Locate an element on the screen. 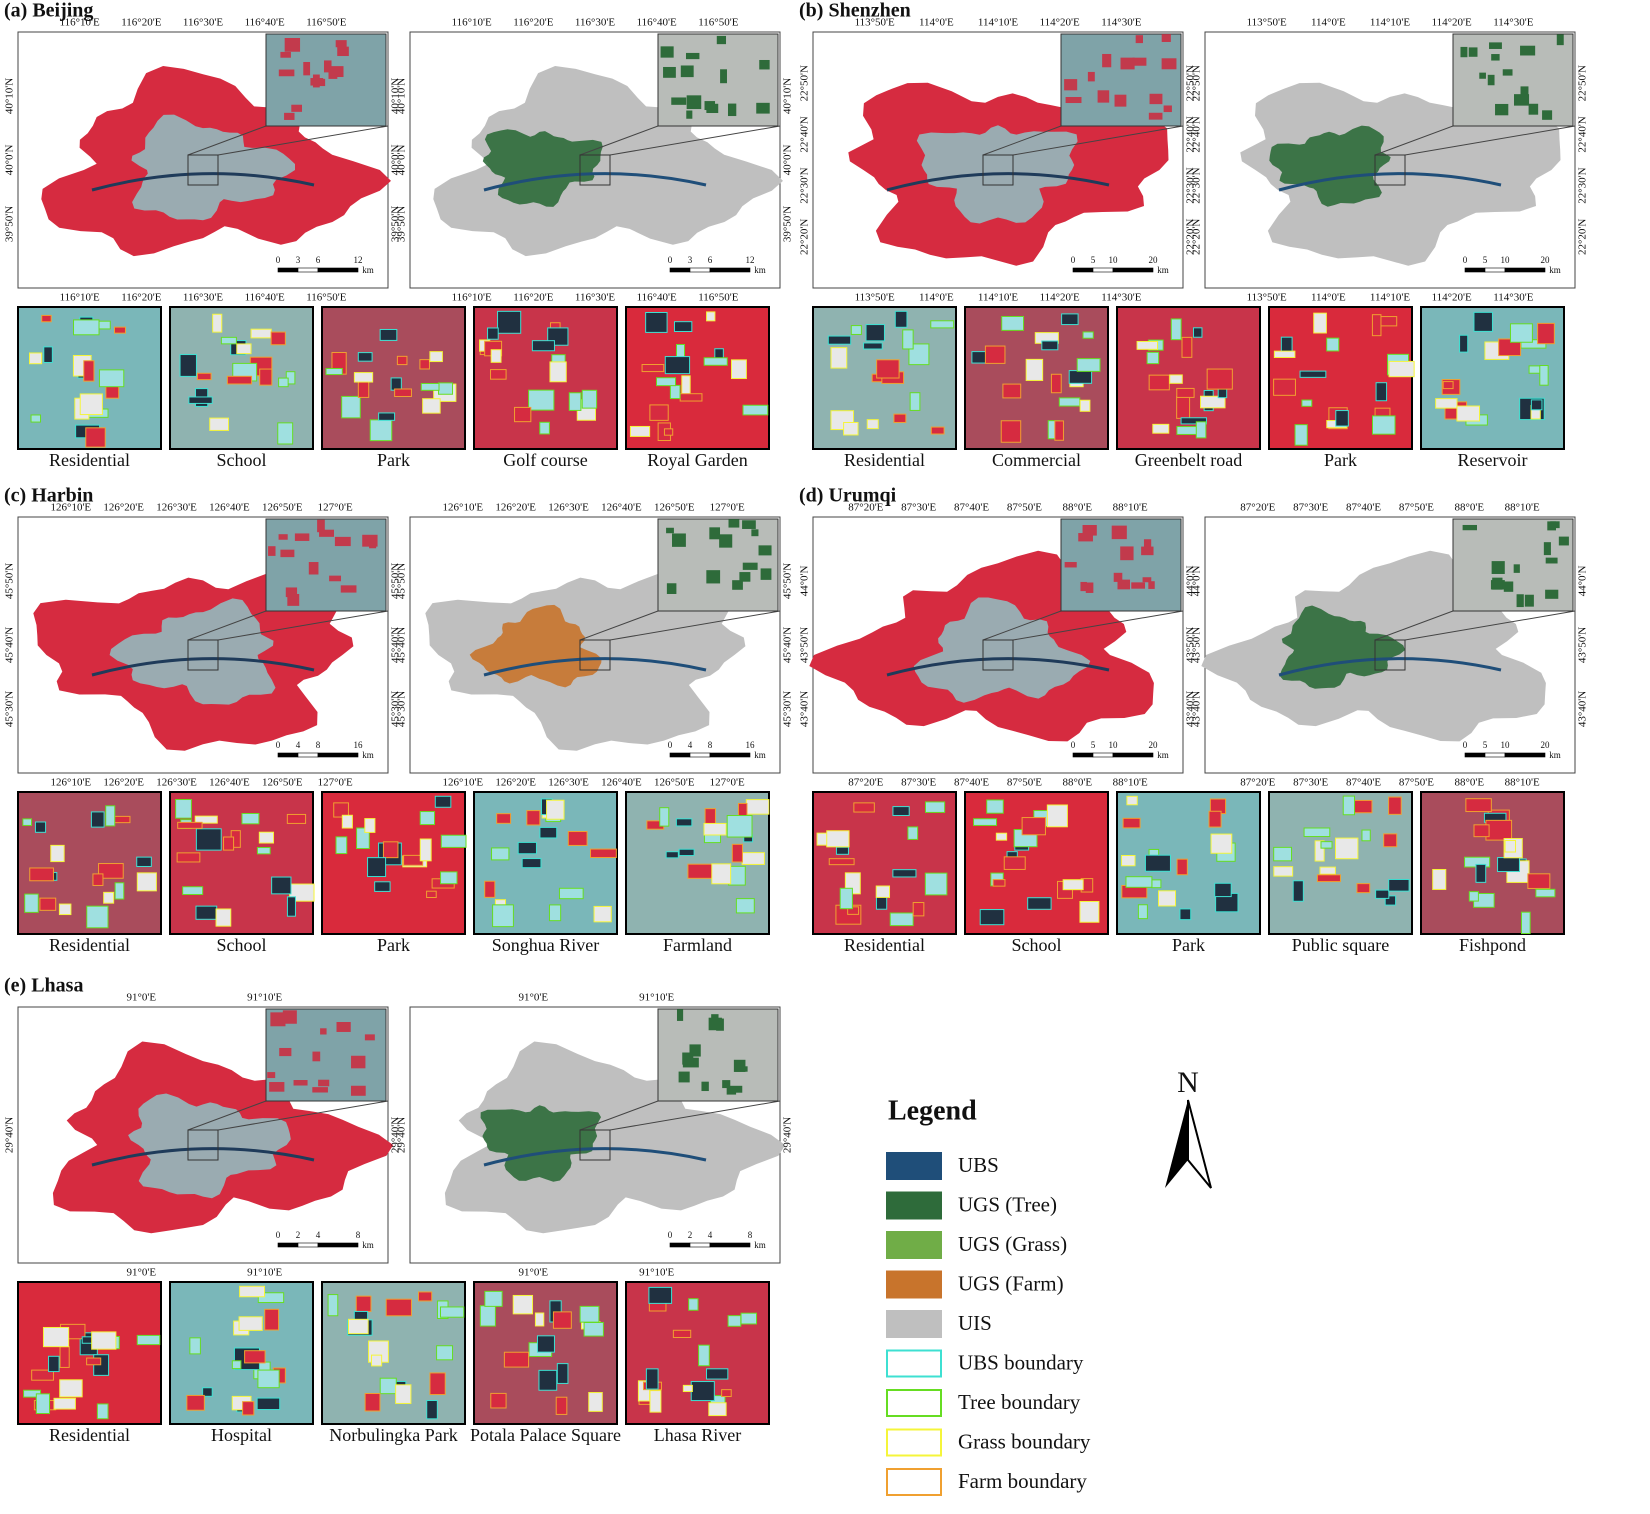 This screenshot has height=1514, width=1650. example-caption: Farmland is located at coordinates (697, 945).